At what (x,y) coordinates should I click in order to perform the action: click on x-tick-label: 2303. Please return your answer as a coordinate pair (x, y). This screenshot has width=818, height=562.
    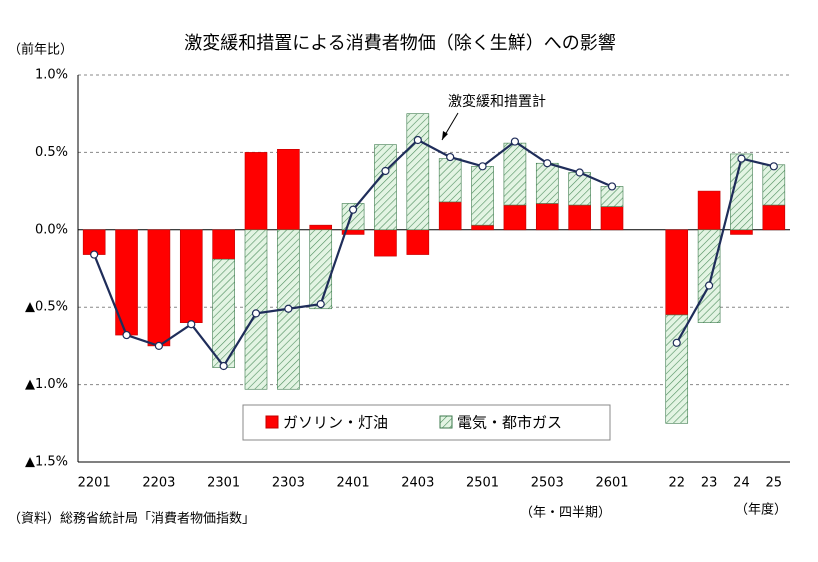
    Looking at the image, I should click on (288, 483).